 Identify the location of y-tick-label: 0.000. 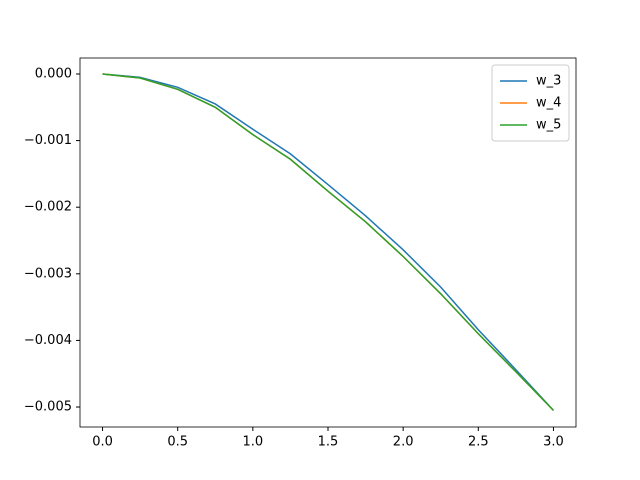
(53, 73).